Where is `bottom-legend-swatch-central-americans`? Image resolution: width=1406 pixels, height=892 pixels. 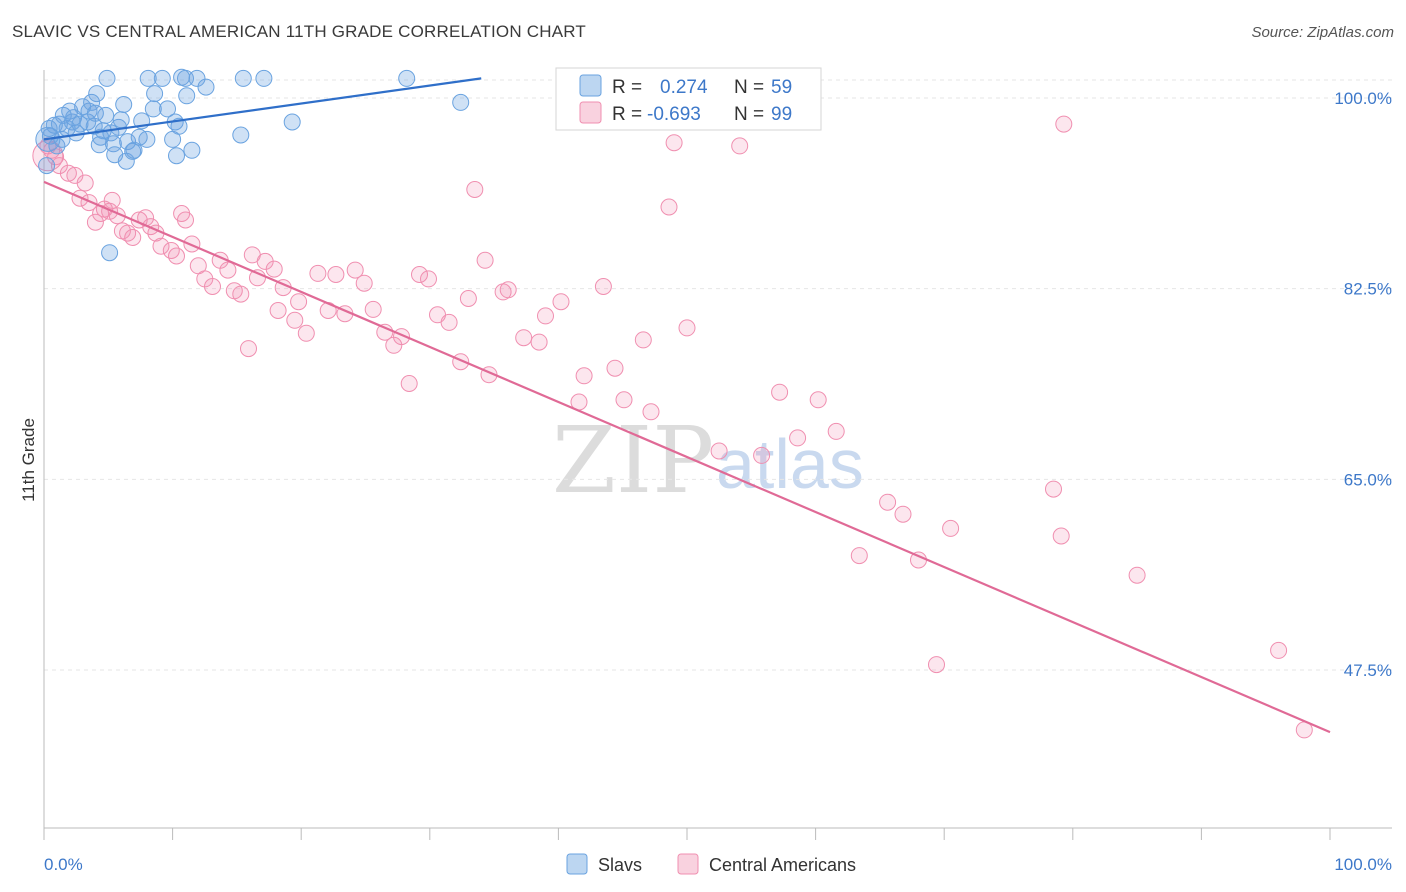 bottom-legend-swatch-central-americans is located at coordinates (688, 864).